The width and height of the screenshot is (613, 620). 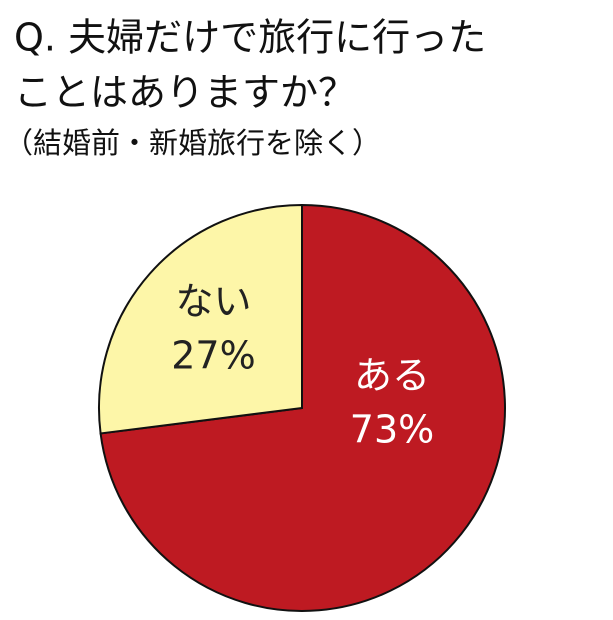 I want to click on slice-value-label: 73%, so click(x=392, y=430).